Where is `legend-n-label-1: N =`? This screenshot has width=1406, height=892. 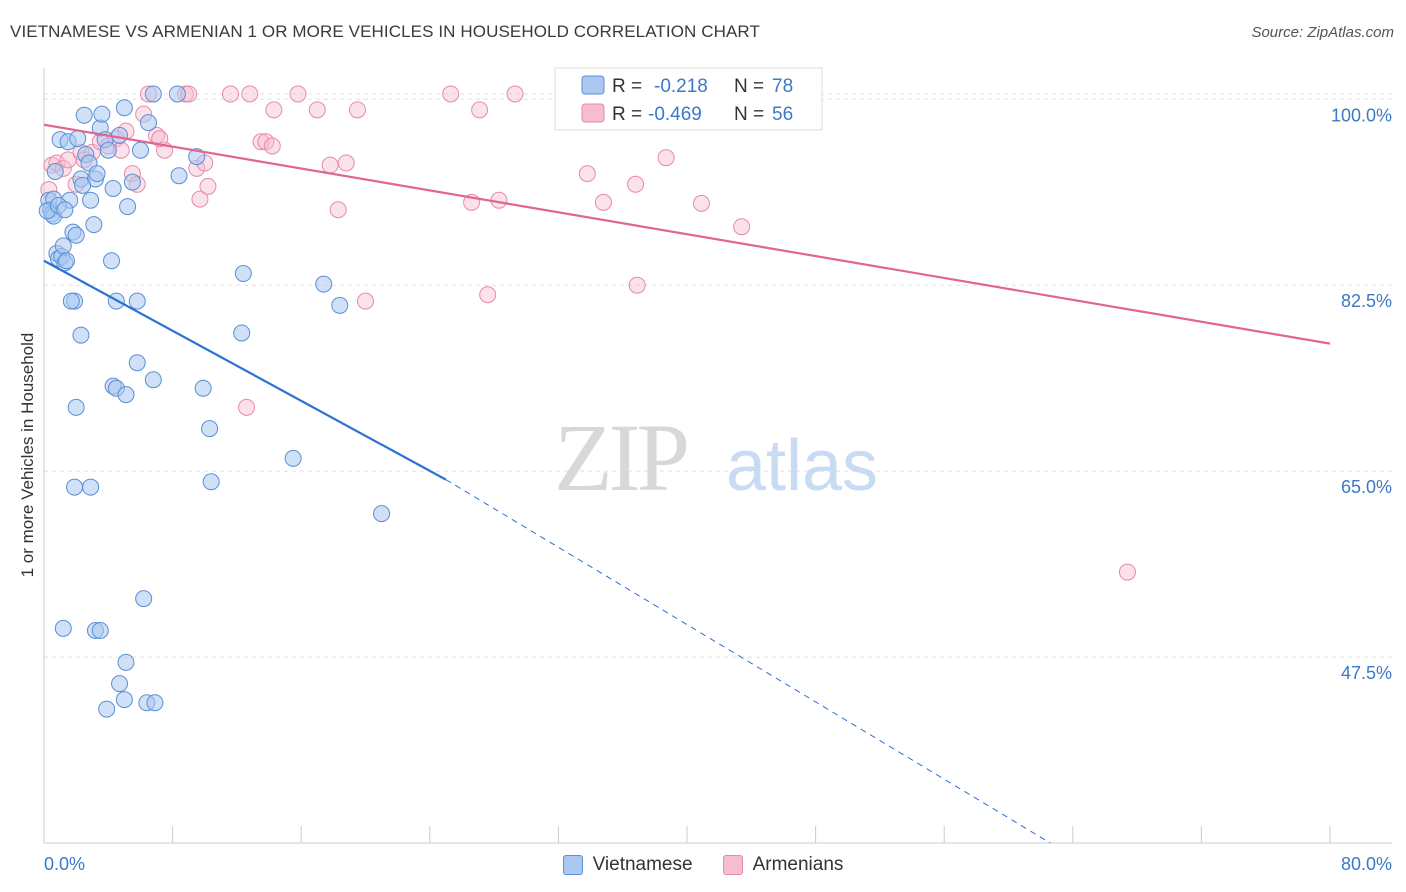 legend-n-label-1: N = is located at coordinates (749, 86).